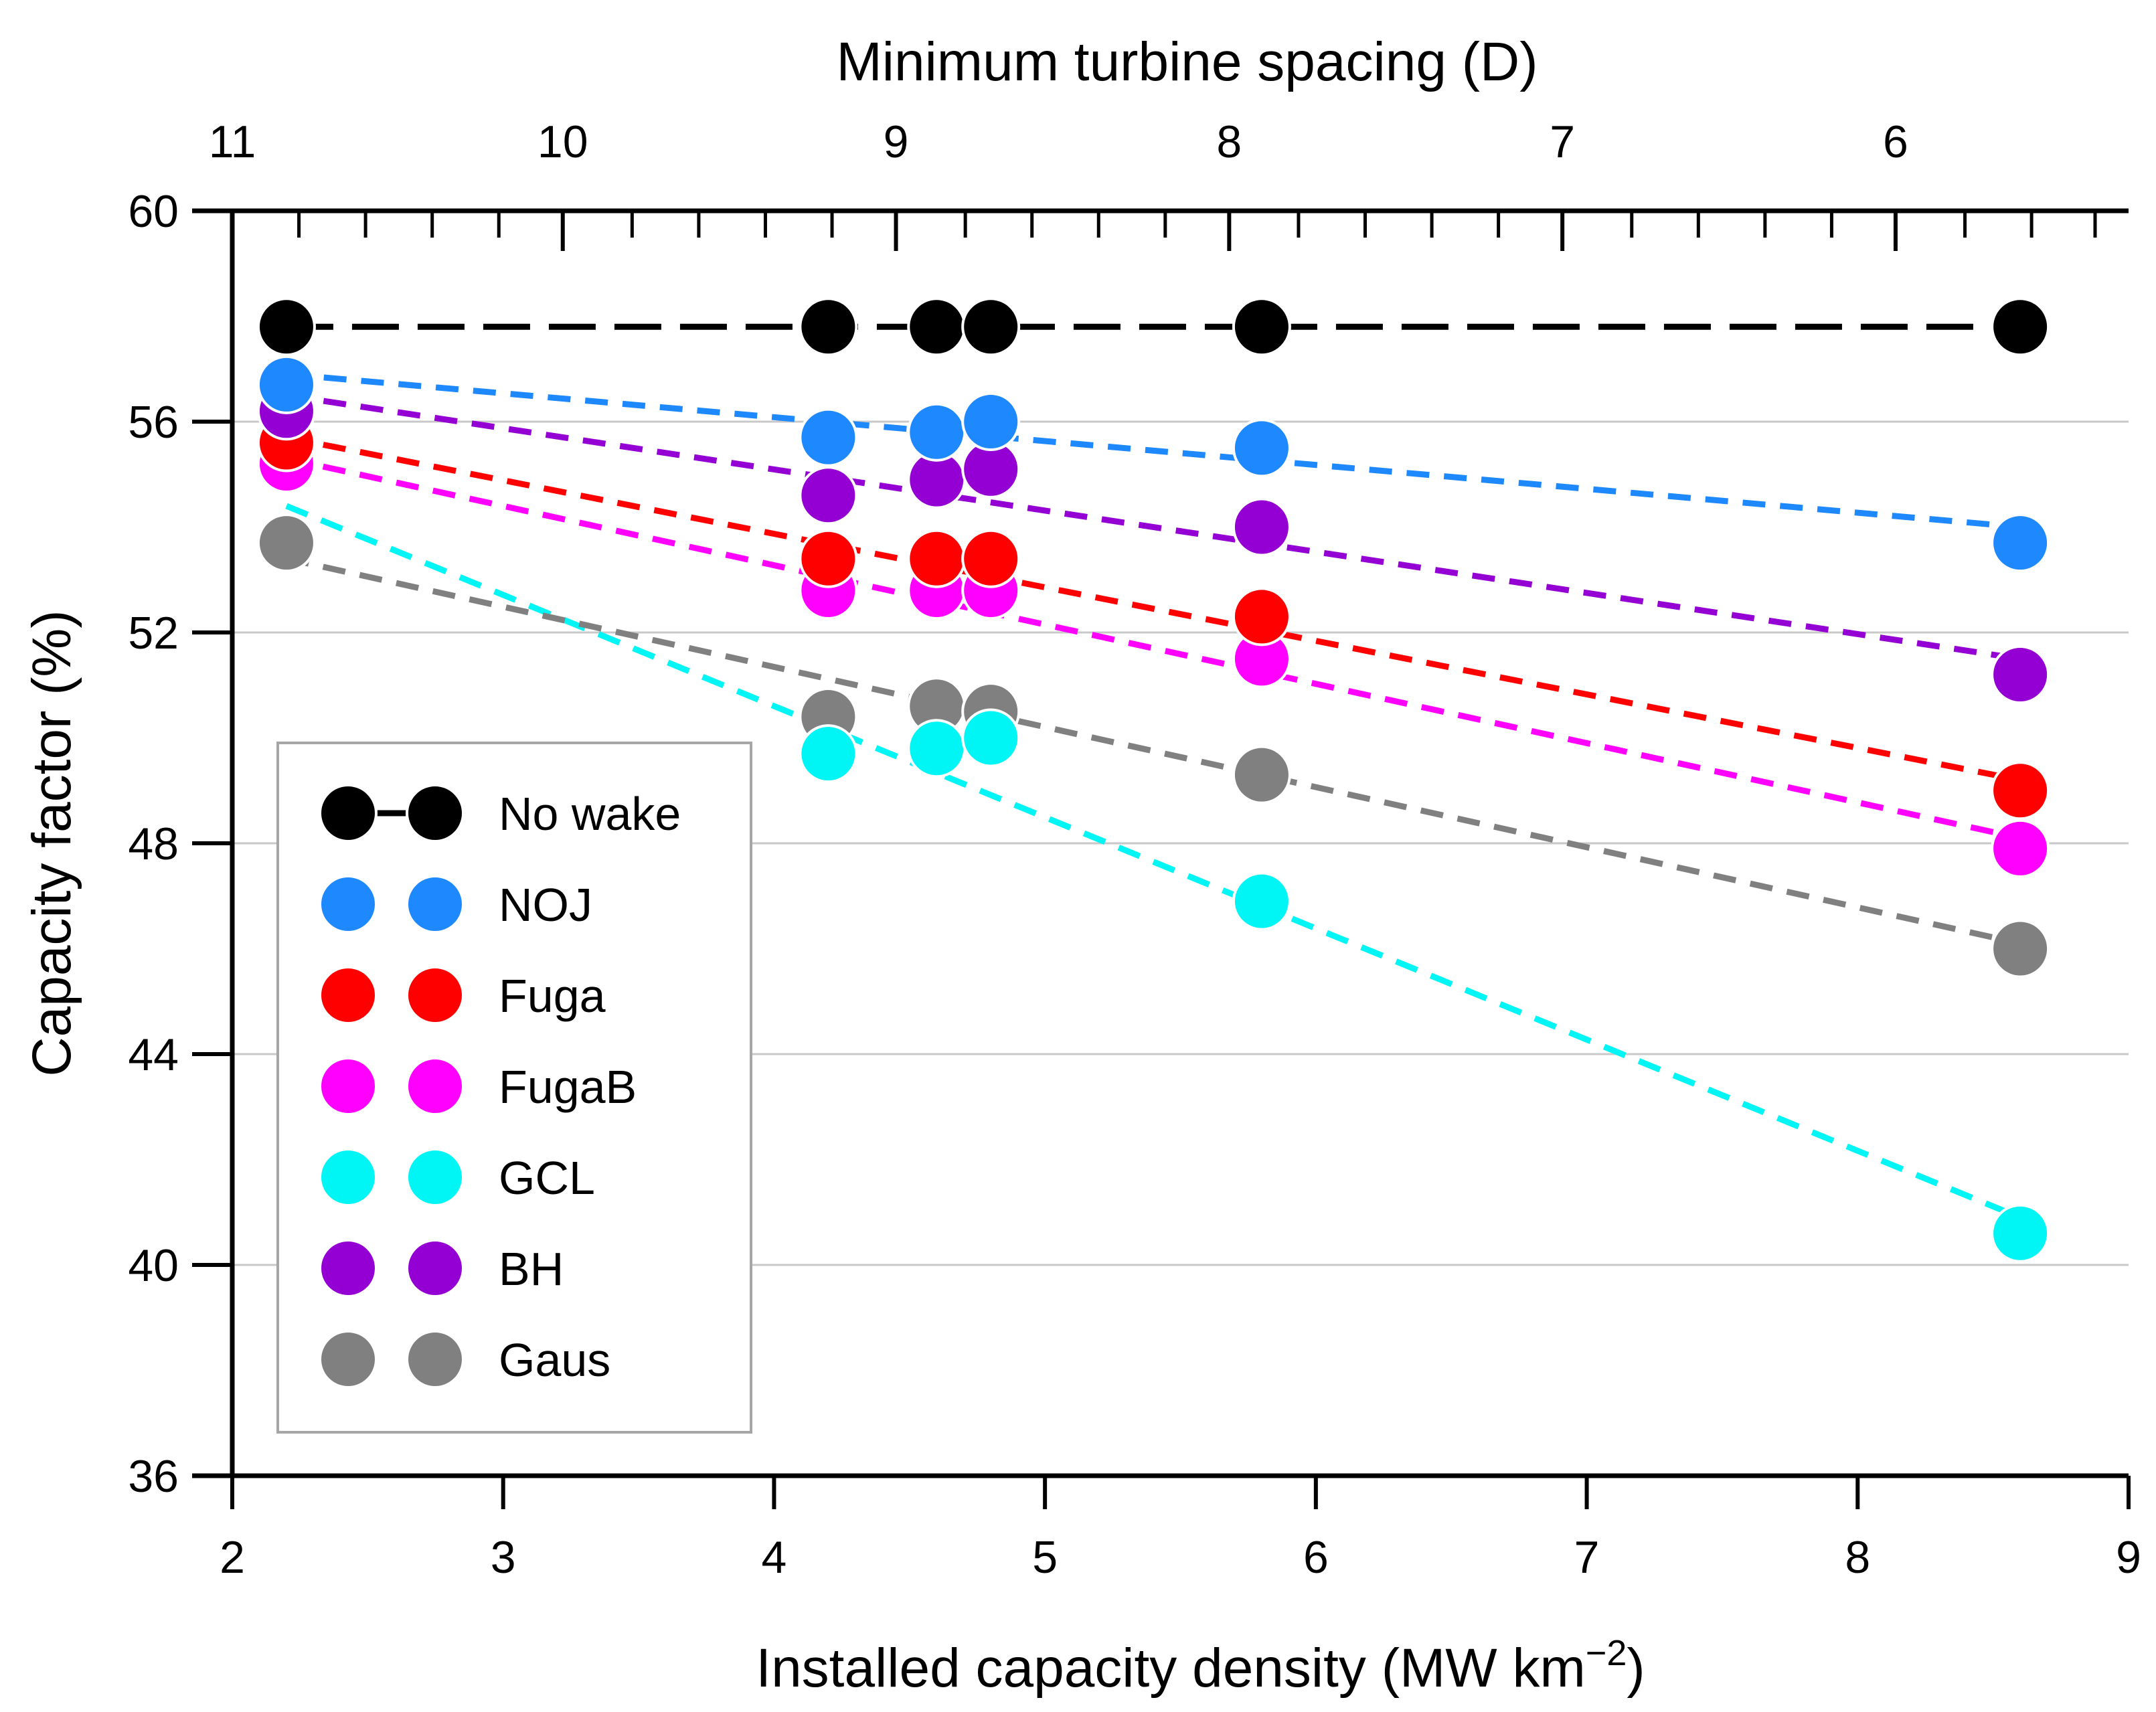 This screenshot has height=1712, width=2156. I want to click on x-tick-label: 8, so click(1857, 1557).